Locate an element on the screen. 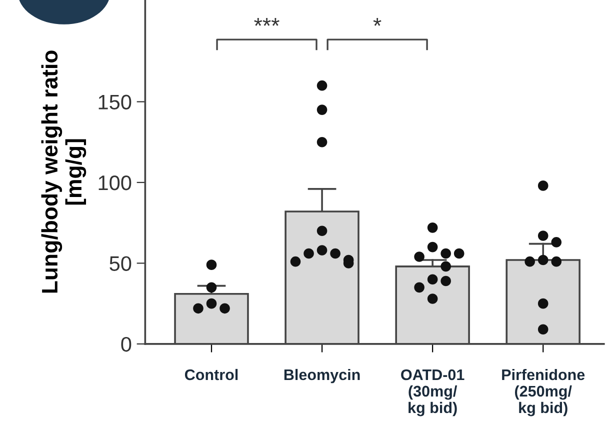 This screenshot has width=610, height=431. y-tick-label: 50 is located at coordinates (121, 263).